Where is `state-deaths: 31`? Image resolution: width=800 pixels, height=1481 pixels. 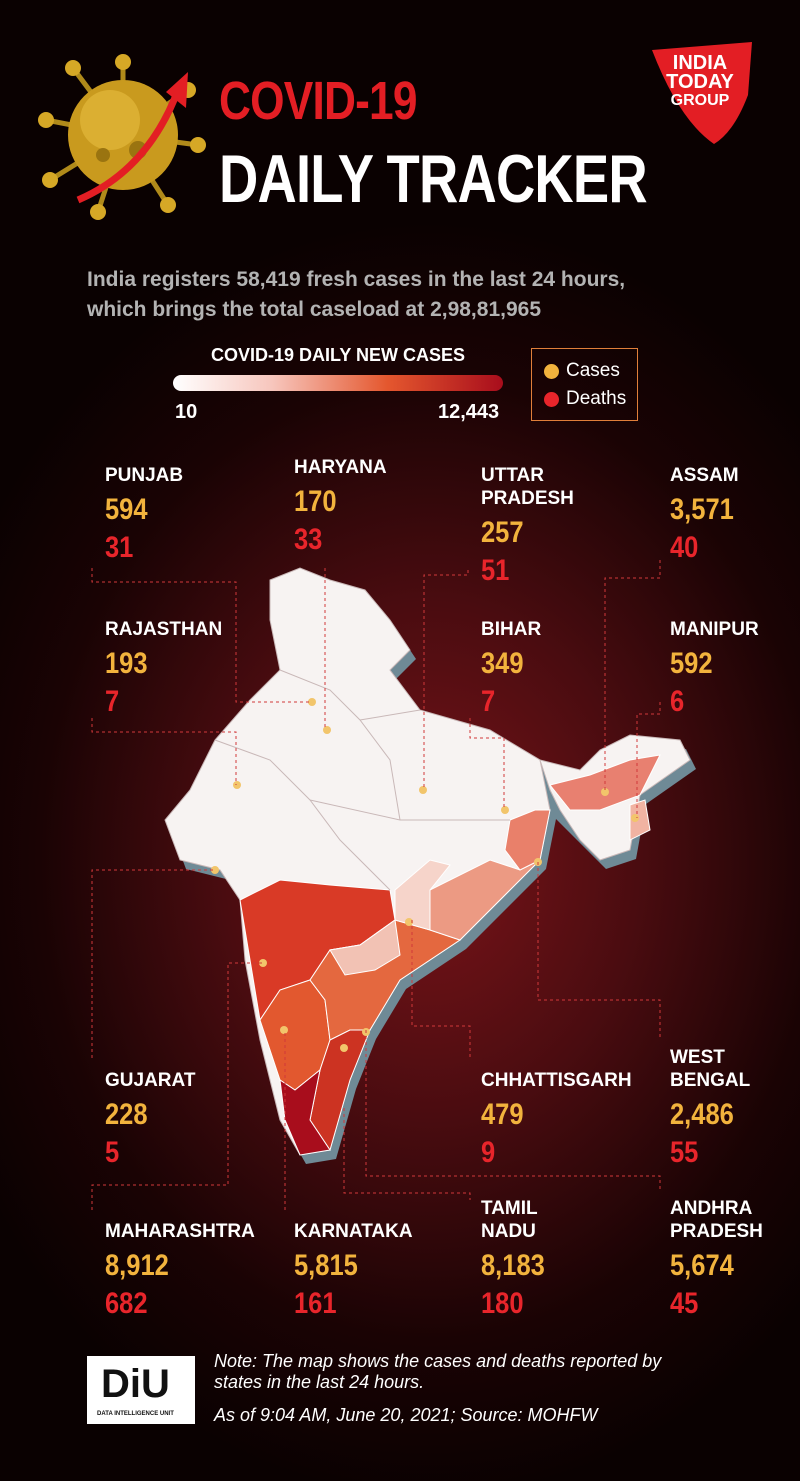
state-deaths: 31 is located at coordinates (119, 547).